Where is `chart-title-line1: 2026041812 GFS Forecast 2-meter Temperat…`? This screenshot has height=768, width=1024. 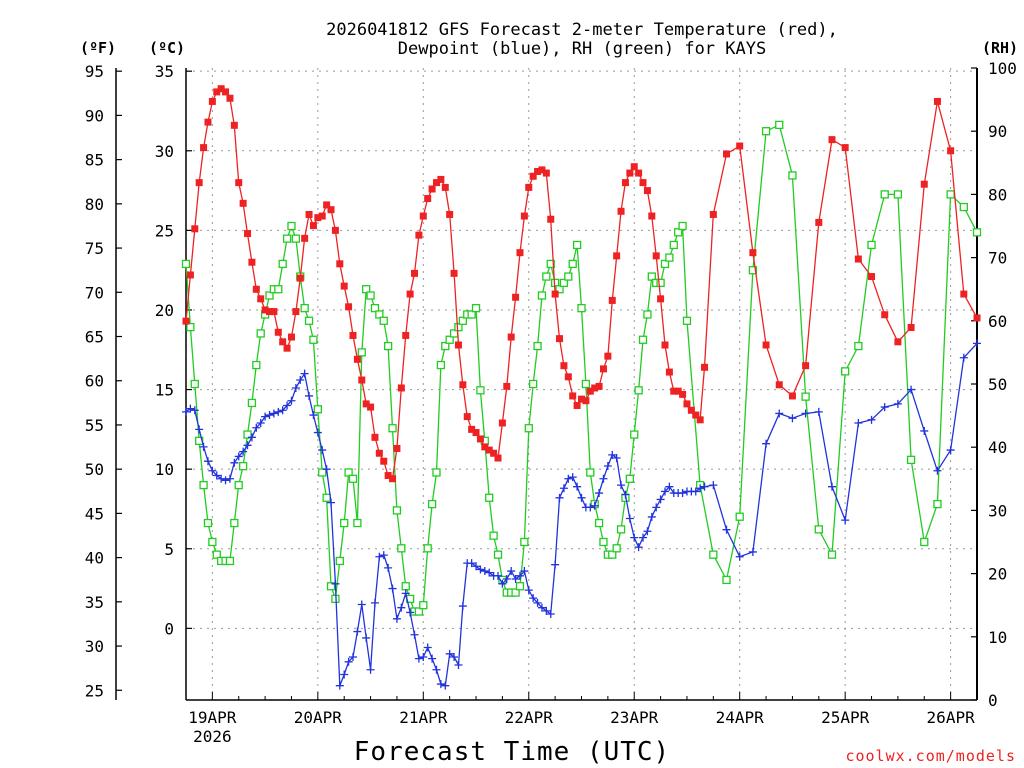 chart-title-line1: 2026041812 GFS Forecast 2-meter Temperat… is located at coordinates (582, 30).